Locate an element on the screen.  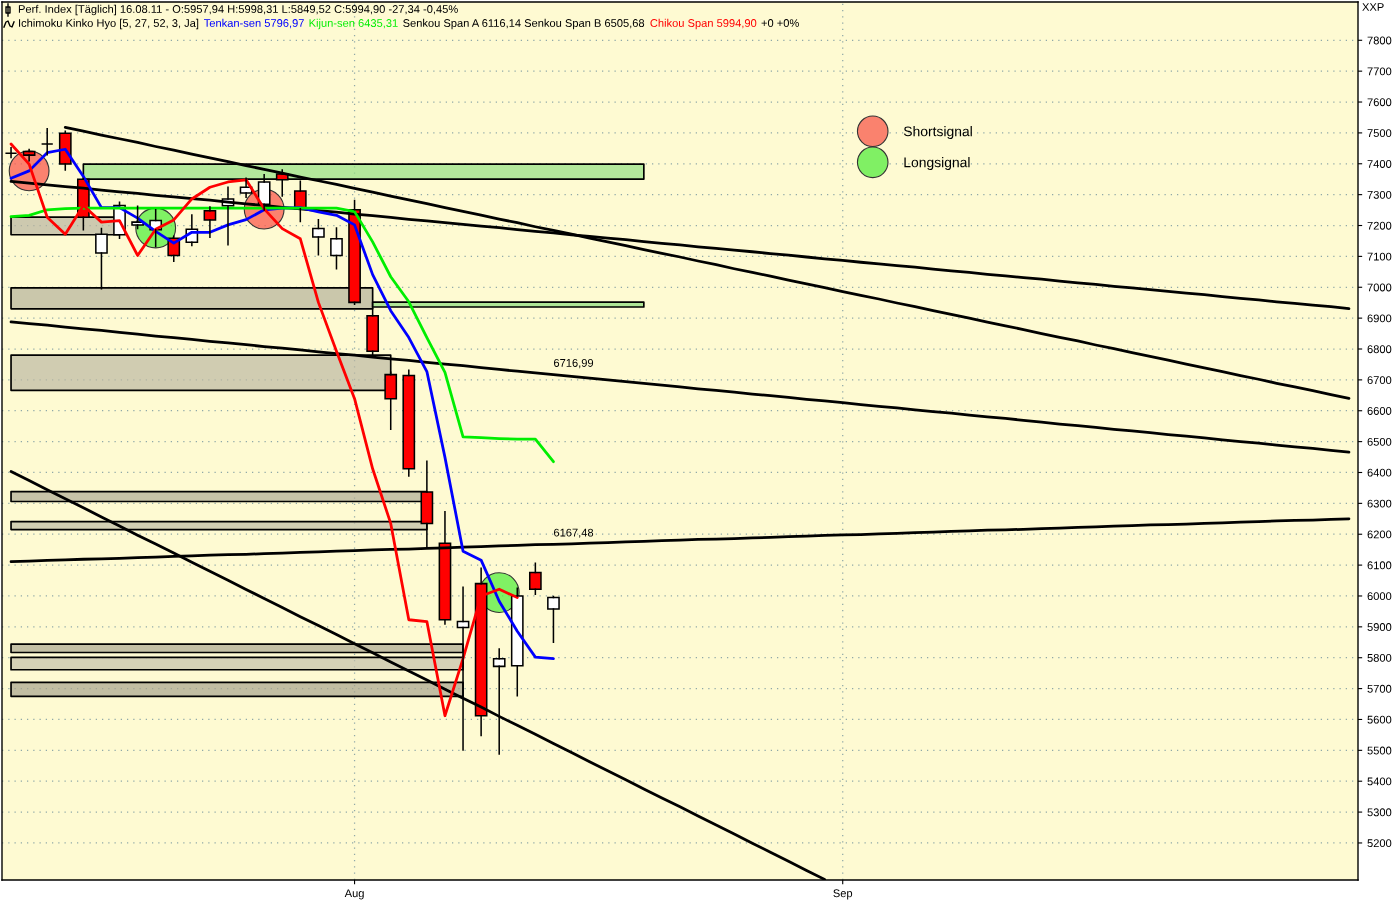
text: Tenkan-sen 5796,97 is located at coordinates (254, 23).